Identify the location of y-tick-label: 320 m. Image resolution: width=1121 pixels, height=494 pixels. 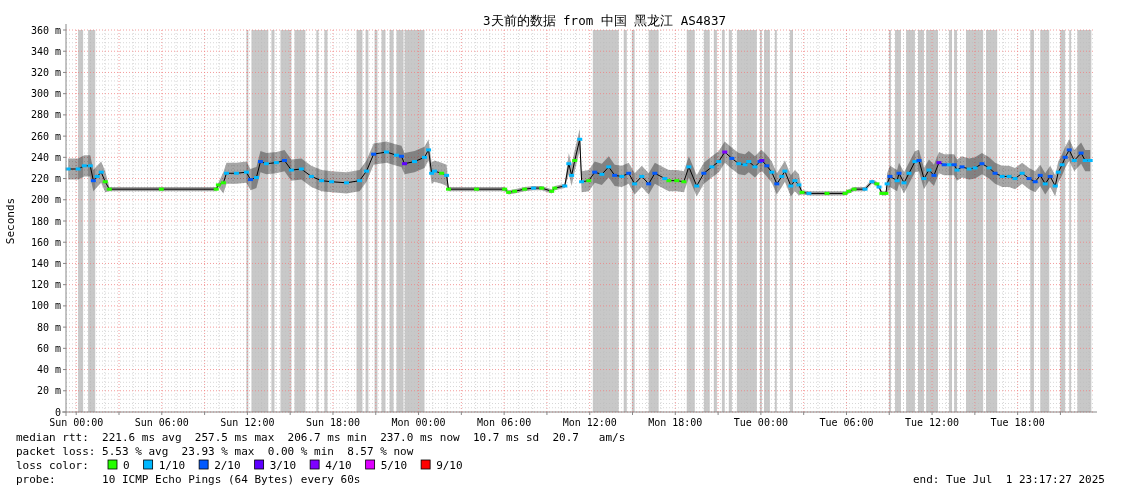
(45, 72).